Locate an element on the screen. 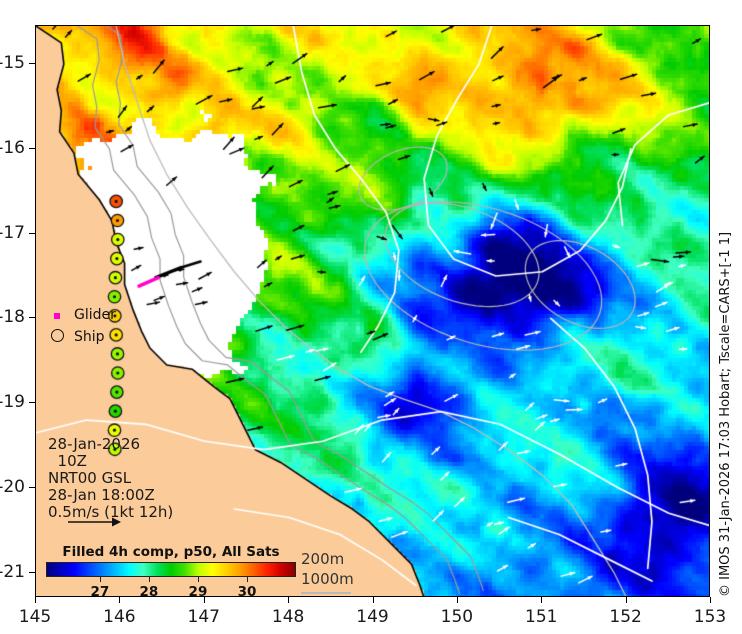  y-axis-tick-label: -18 is located at coordinates (12, 317).